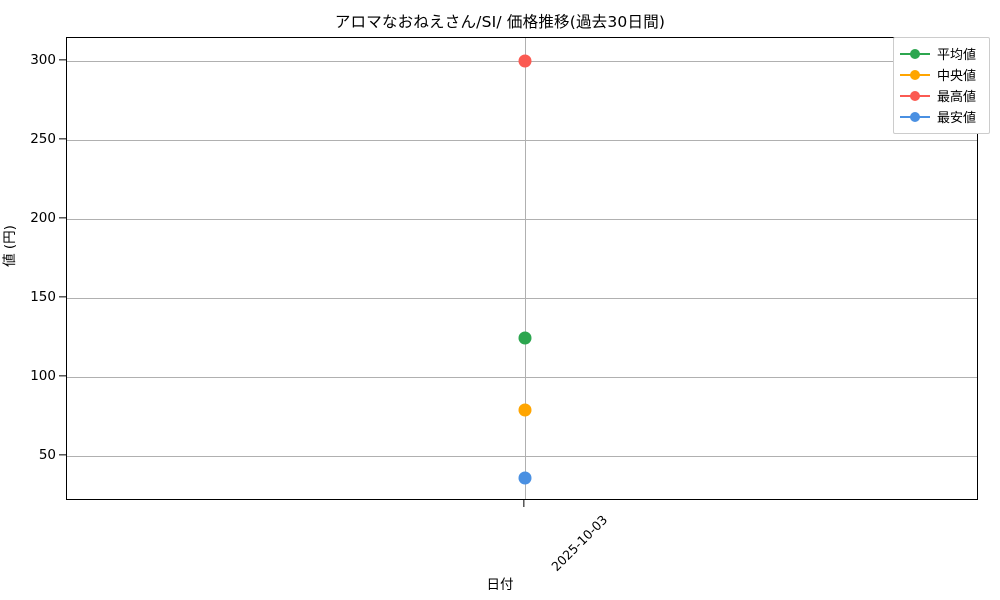  What do you see at coordinates (957, 76) in the screenshot?
I see `legend-label-median: 中央値` at bounding box center [957, 76].